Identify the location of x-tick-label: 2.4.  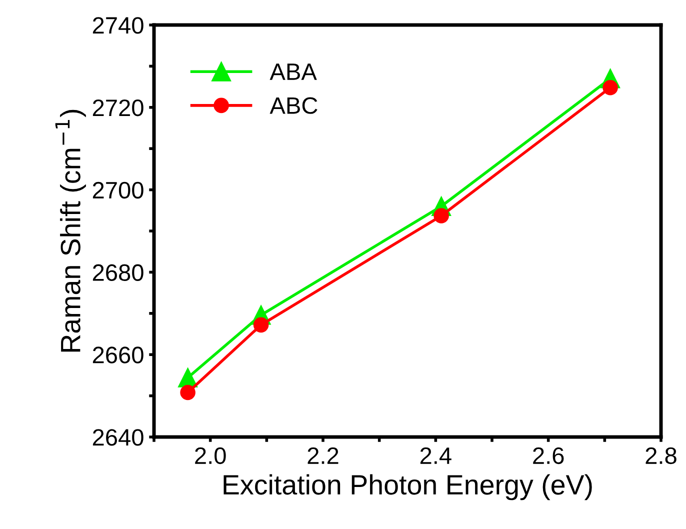
(436, 455).